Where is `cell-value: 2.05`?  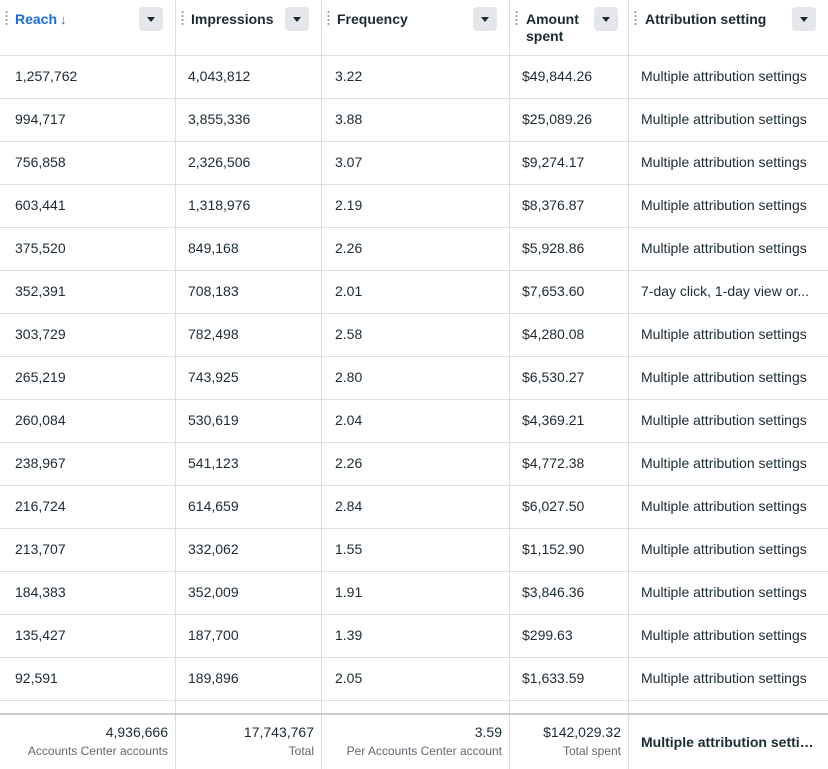 cell-value: 2.05 is located at coordinates (349, 678).